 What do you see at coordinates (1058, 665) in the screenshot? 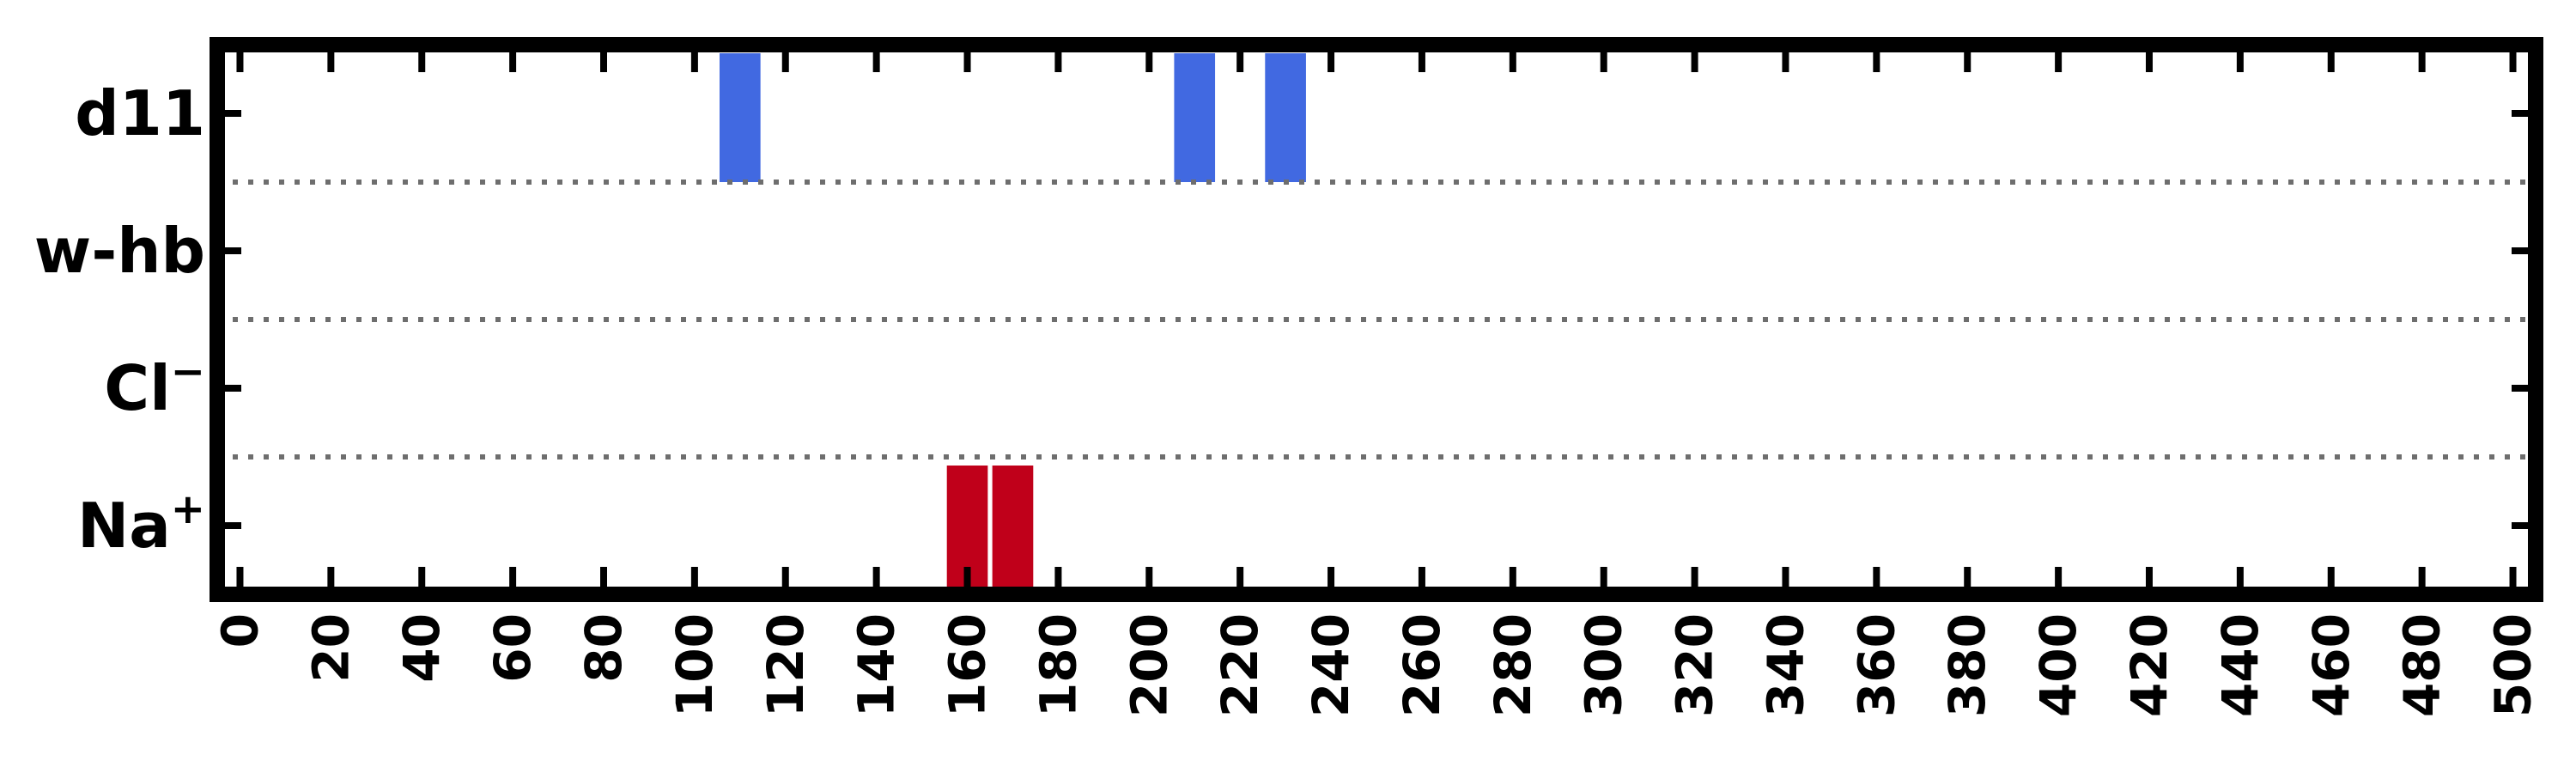
I see `x-tick-label: 180` at bounding box center [1058, 665].